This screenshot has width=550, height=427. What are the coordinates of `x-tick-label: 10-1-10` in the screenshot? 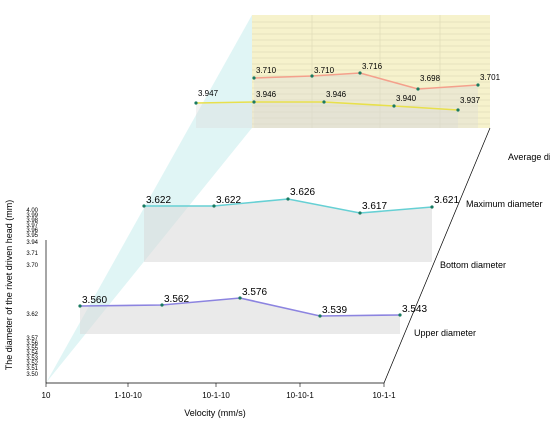 It's located at (216, 395).